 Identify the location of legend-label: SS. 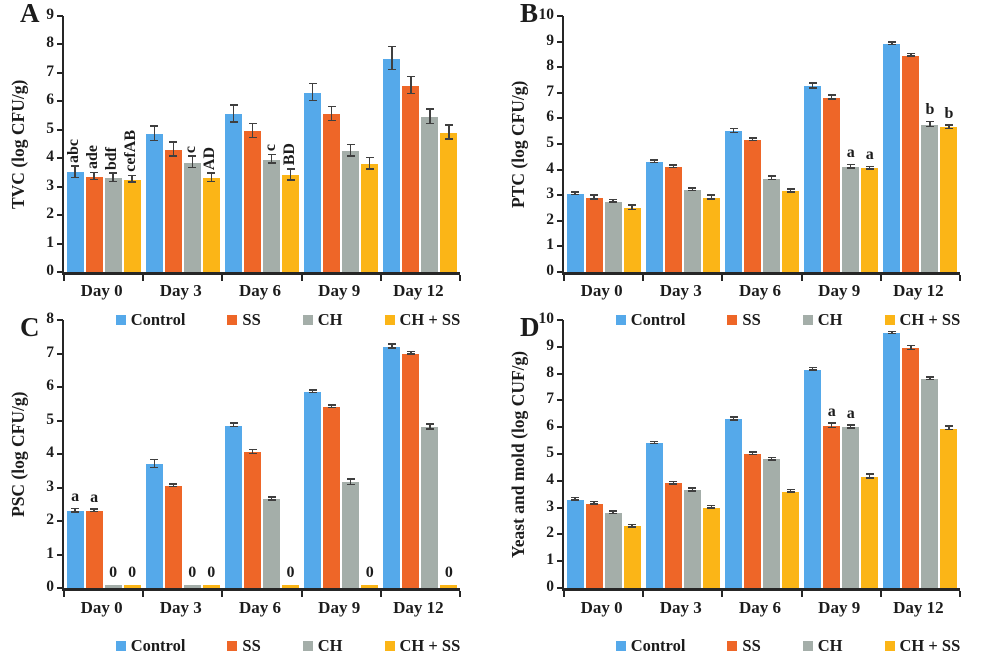
(251, 319).